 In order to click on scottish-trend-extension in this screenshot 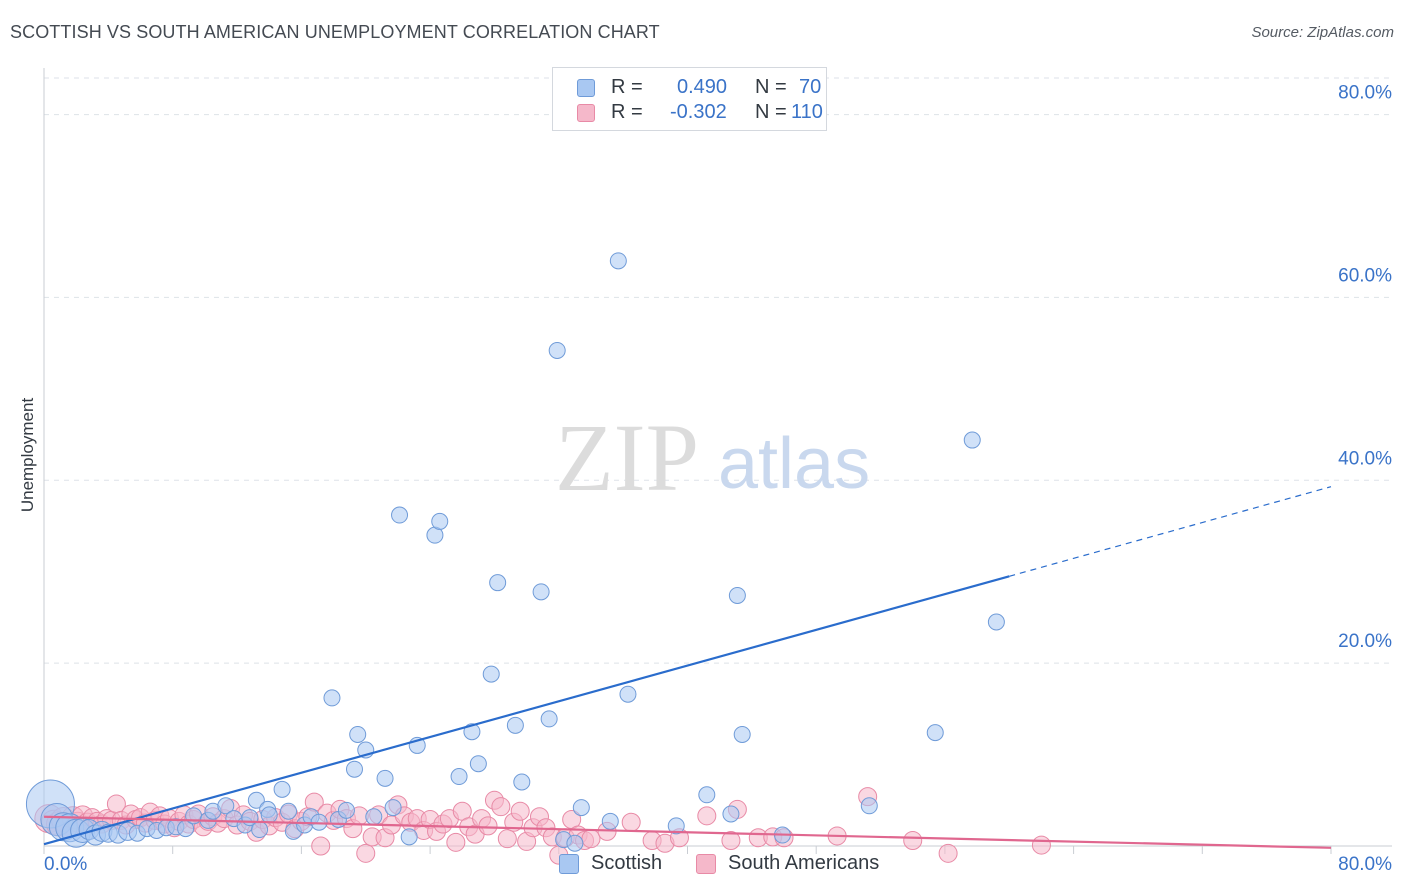, I will do `click(1170, 531)`.